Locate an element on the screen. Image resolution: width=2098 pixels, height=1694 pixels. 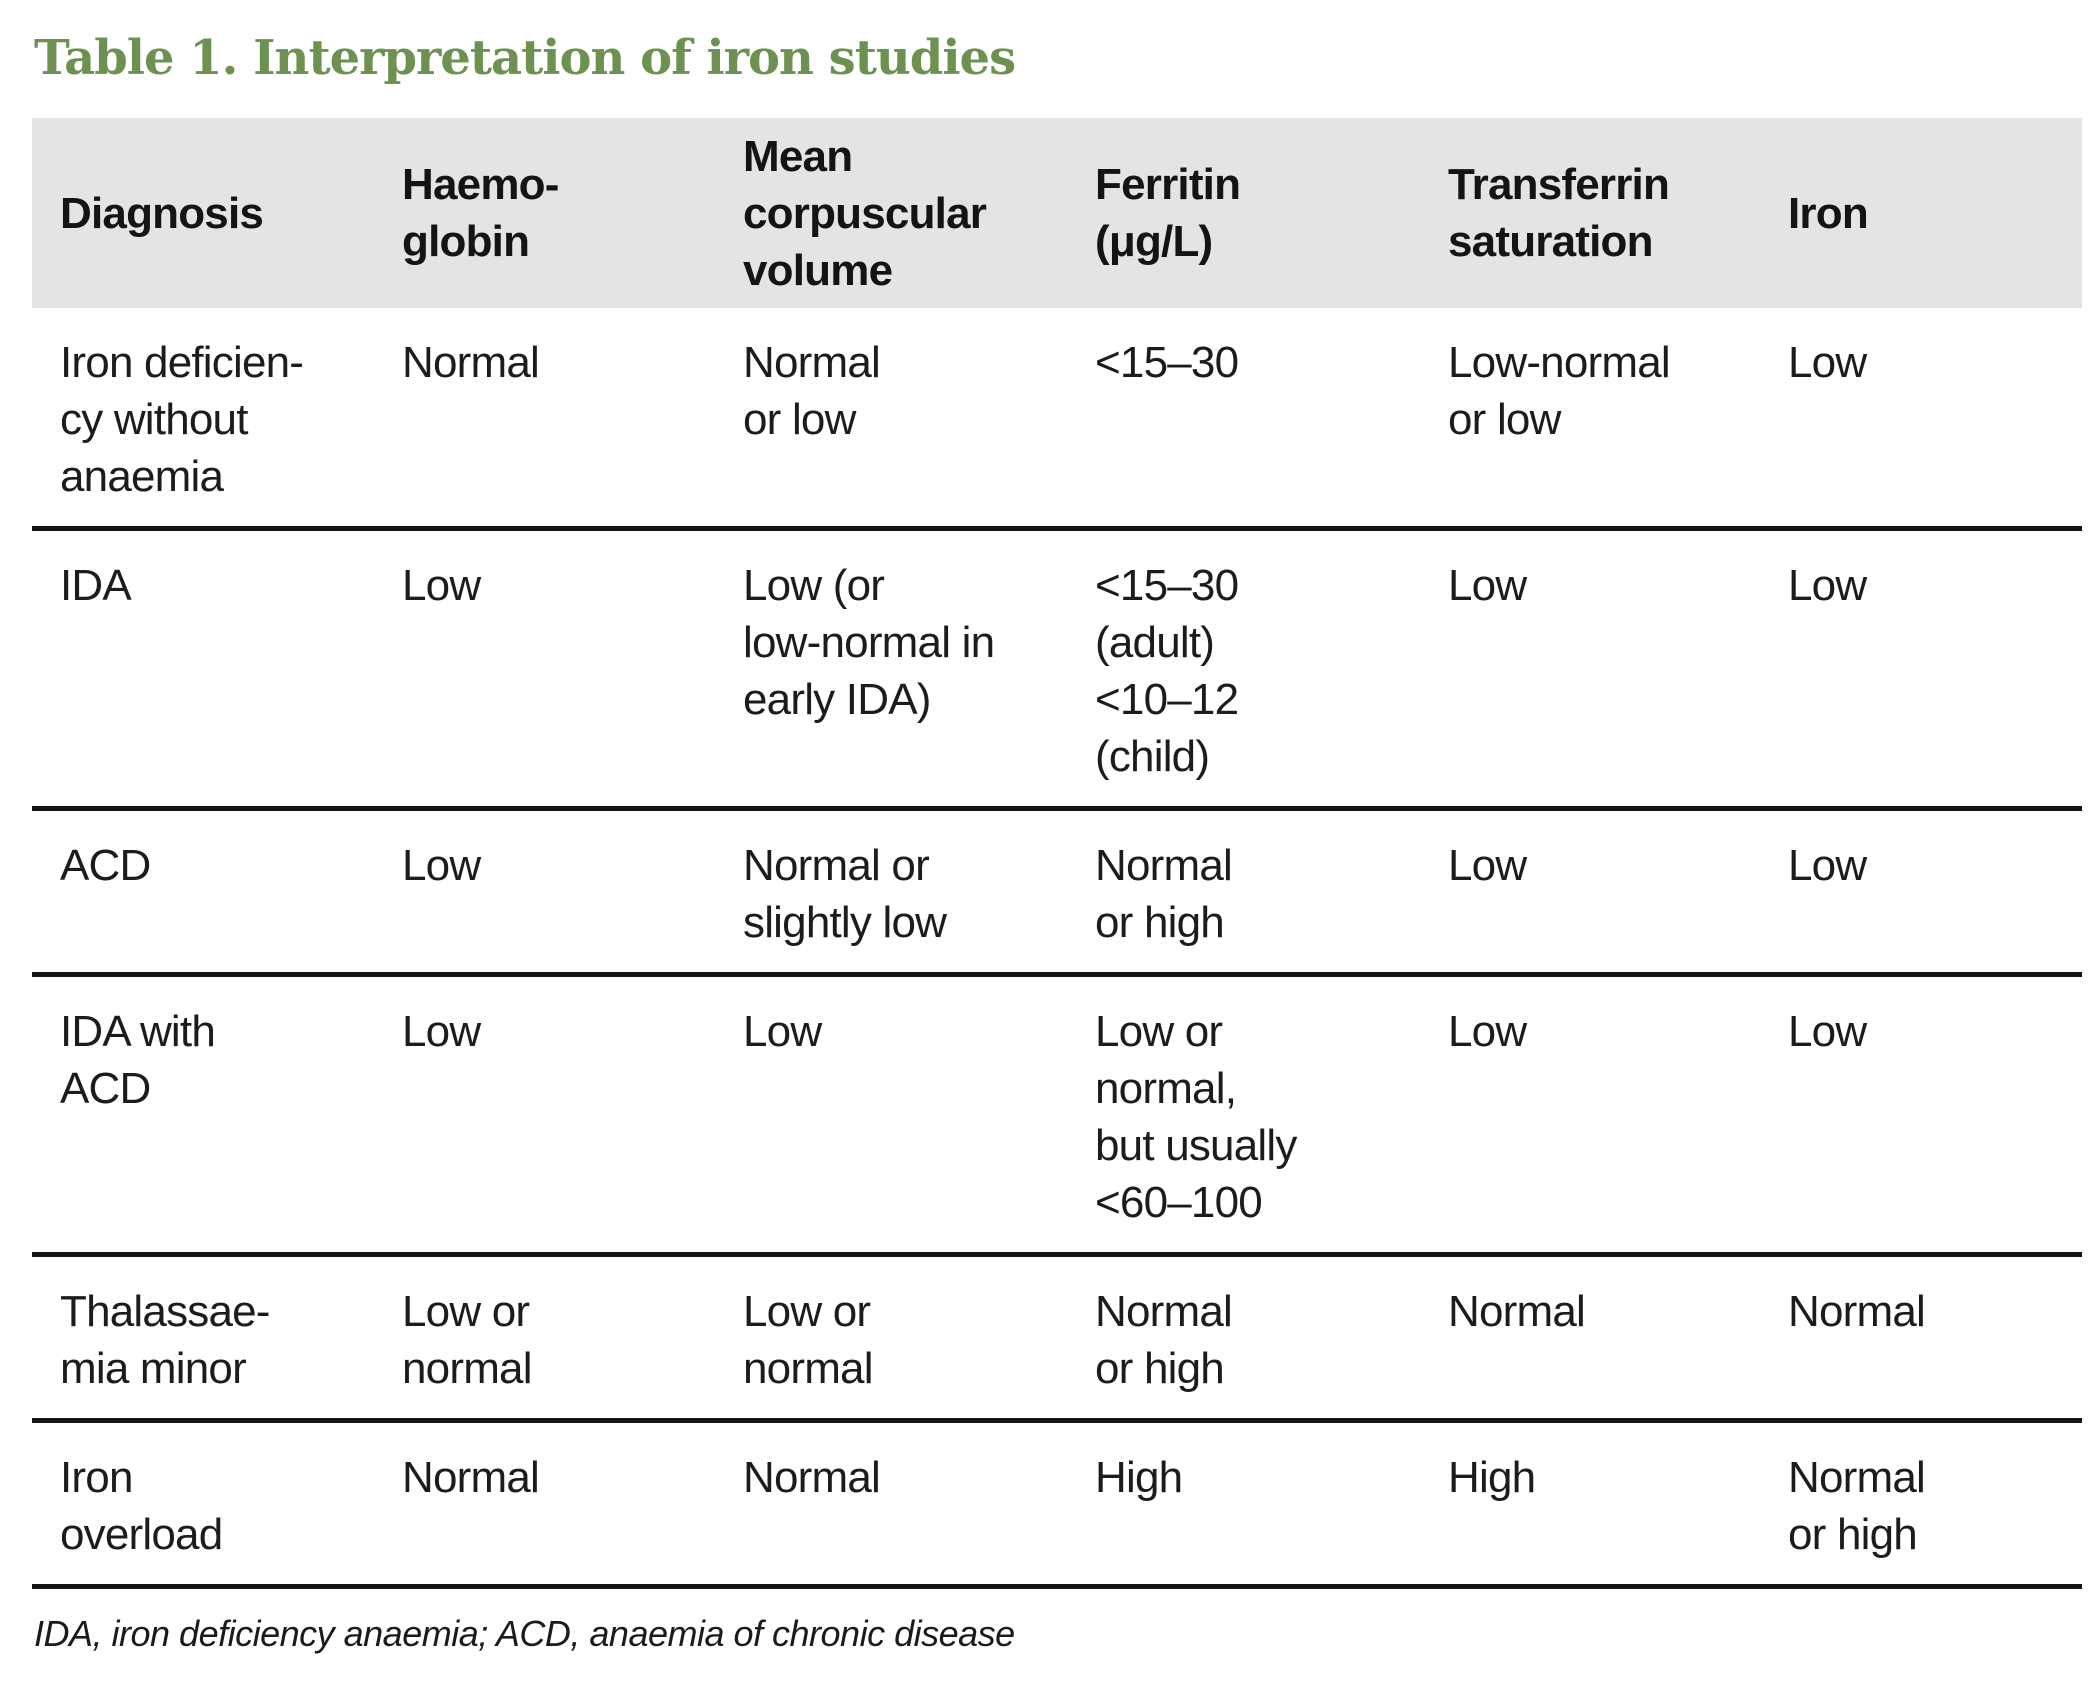
cell-ferritin: Low or normal, but usually <60–100 is located at coordinates (1243, 1115).